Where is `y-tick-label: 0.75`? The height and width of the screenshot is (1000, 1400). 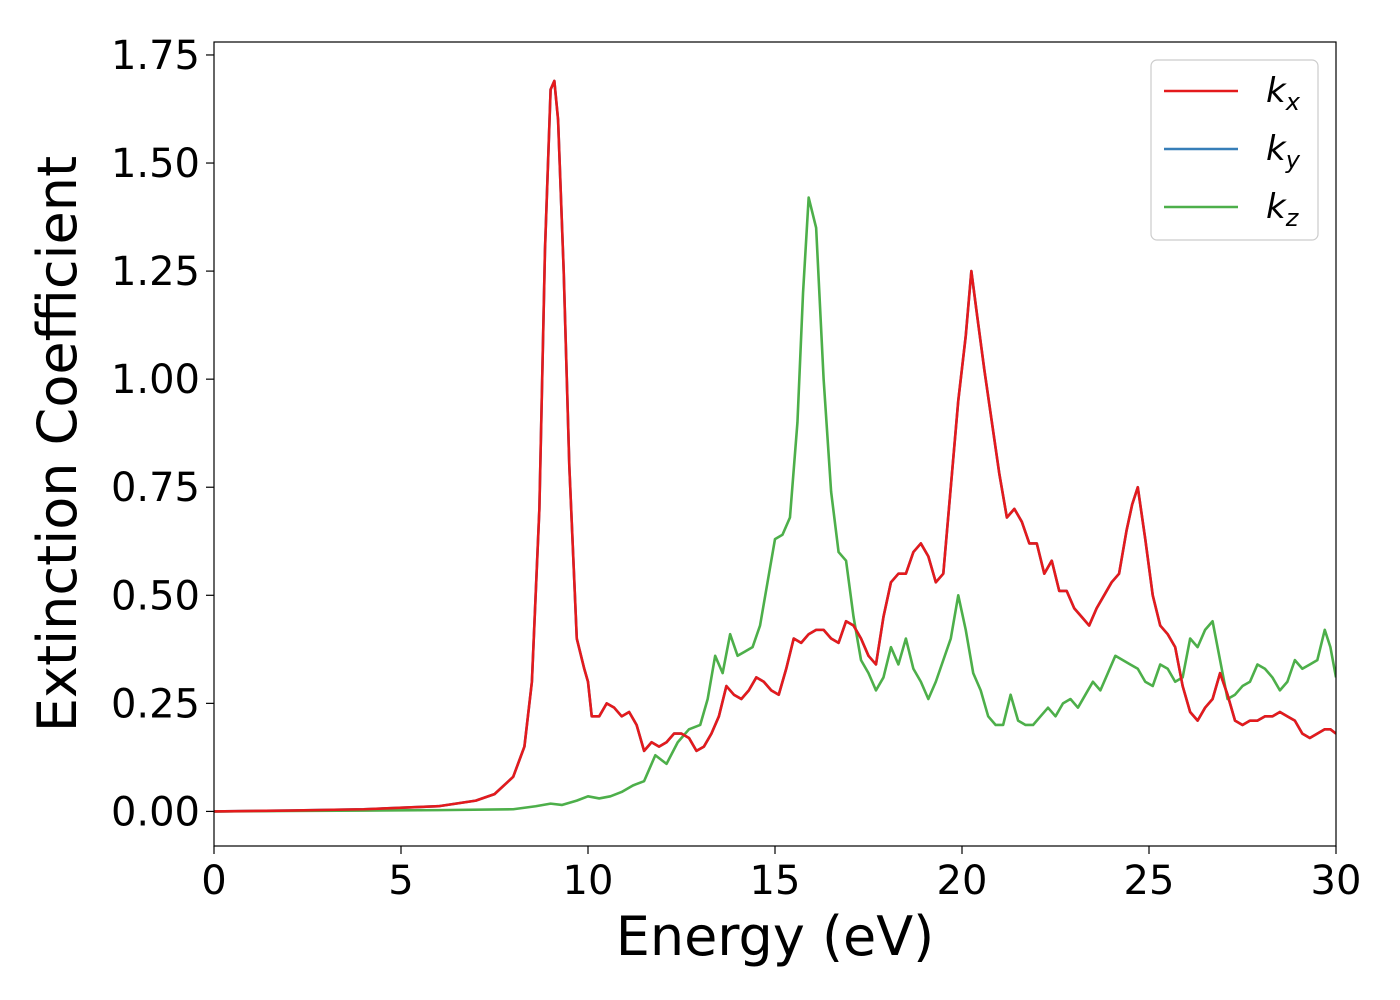
y-tick-label: 0.75 is located at coordinates (155, 488).